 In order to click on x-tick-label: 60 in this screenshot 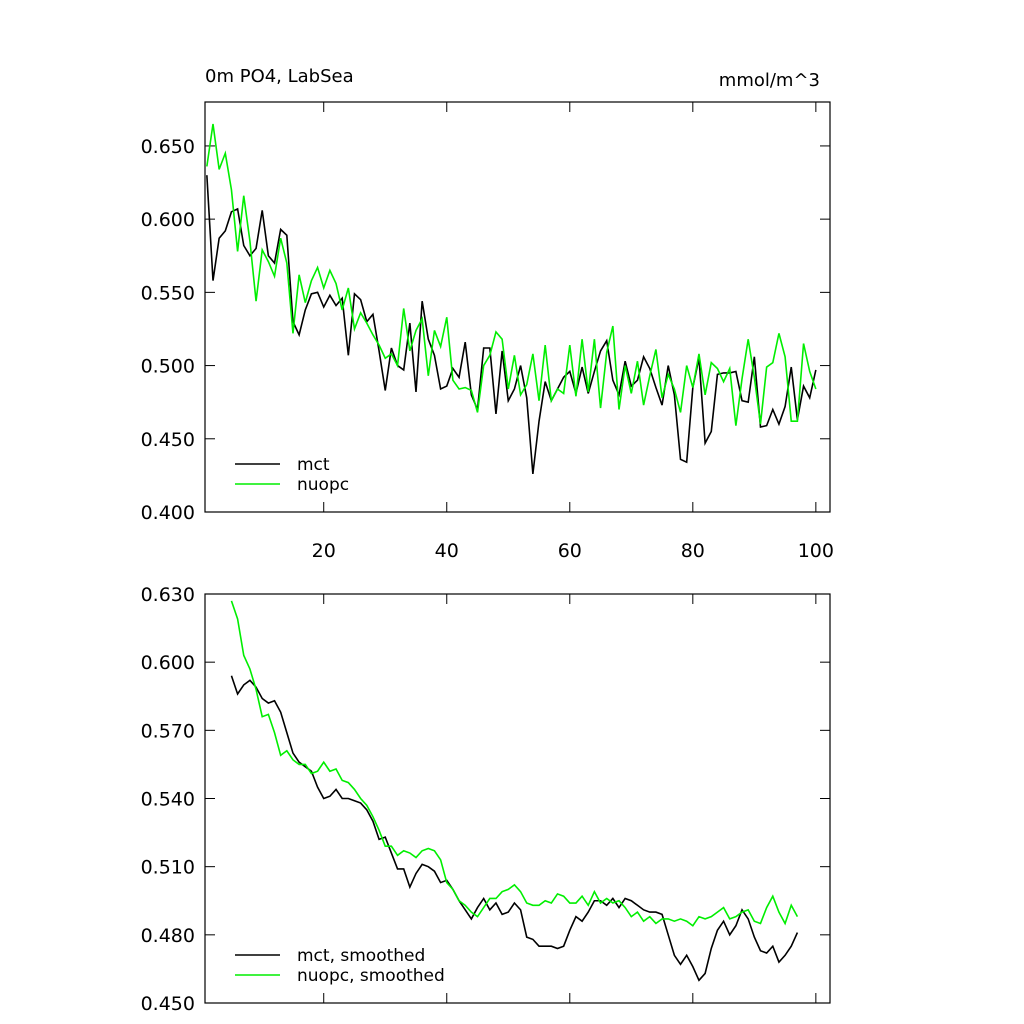, I will do `click(570, 551)`.